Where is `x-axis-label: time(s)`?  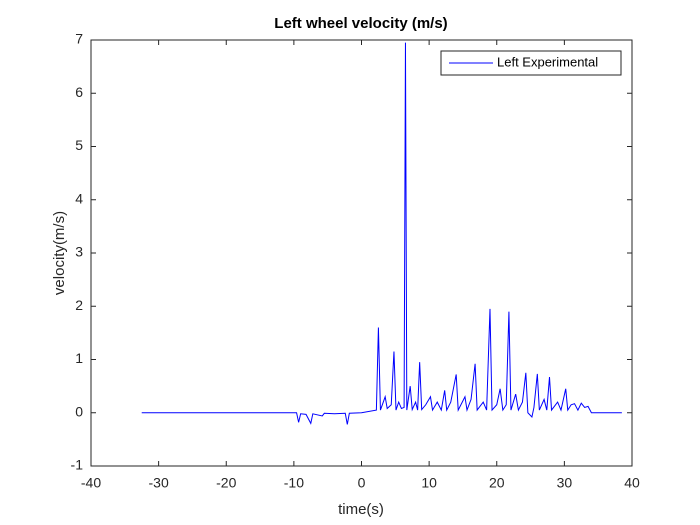 x-axis-label: time(s) is located at coordinates (361, 509).